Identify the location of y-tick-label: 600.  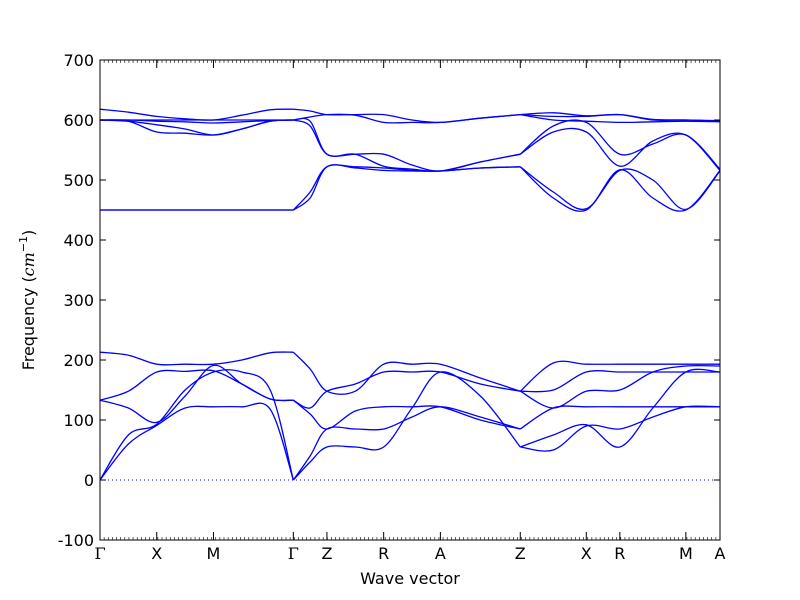
(78, 120).